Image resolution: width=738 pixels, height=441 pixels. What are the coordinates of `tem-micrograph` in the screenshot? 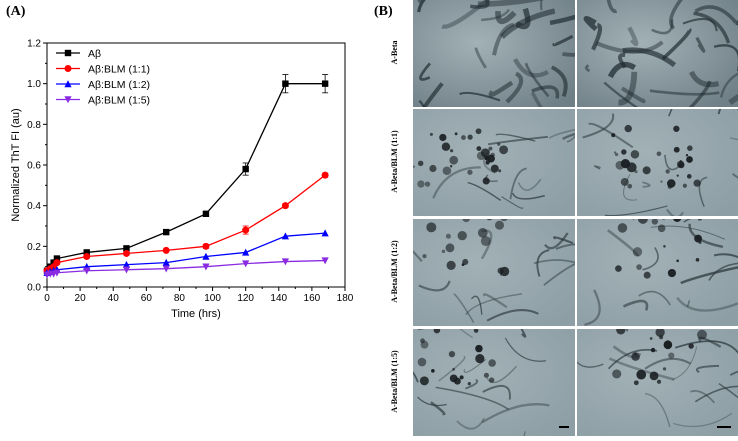 It's located at (657, 382).